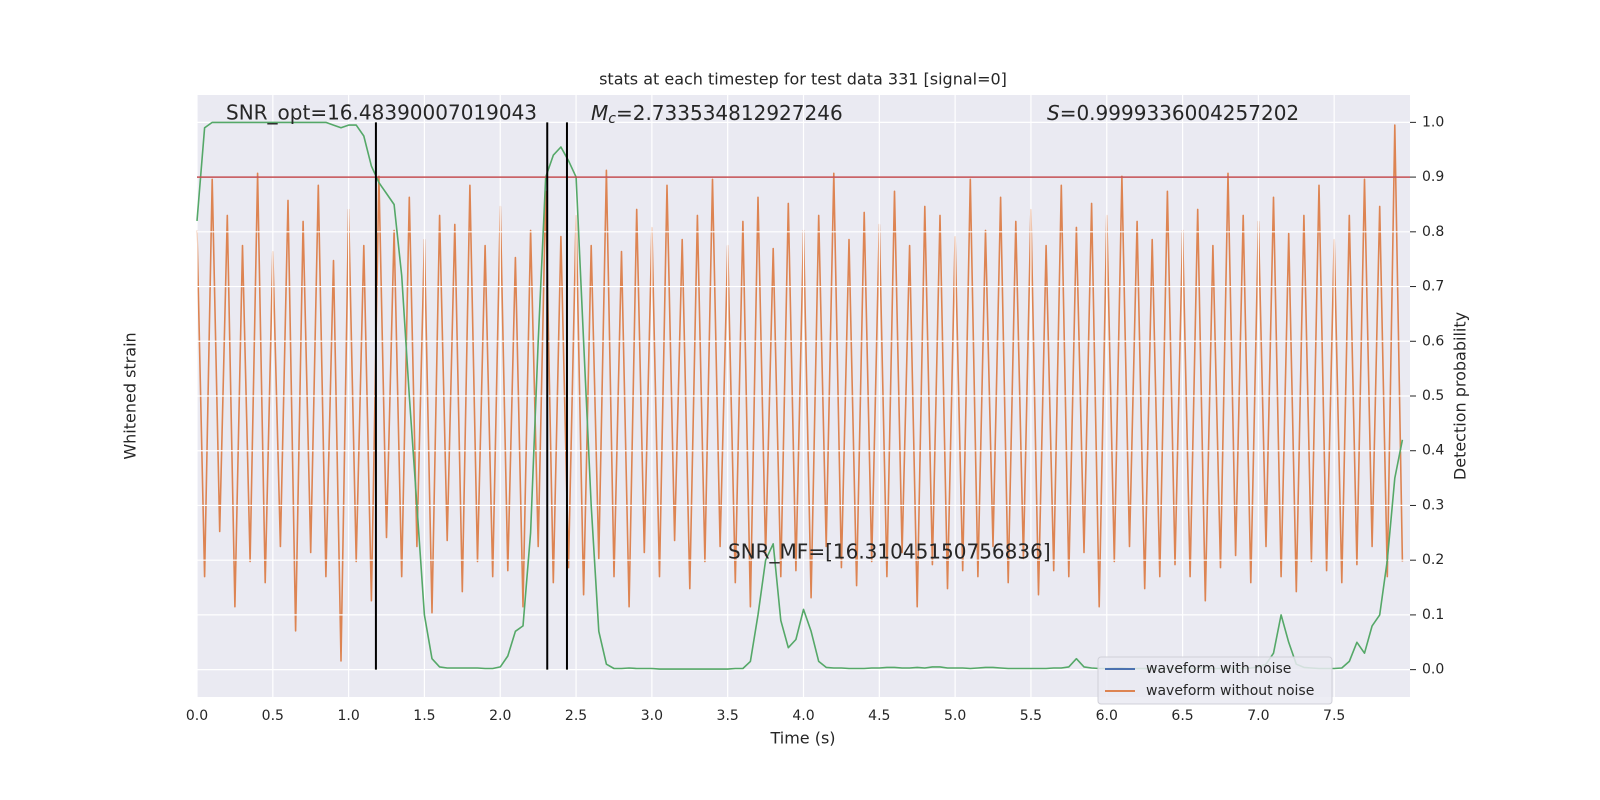  Describe the element at coordinates (1433, 670) in the screenshot. I see `y2-tick-label: 0.0` at that location.